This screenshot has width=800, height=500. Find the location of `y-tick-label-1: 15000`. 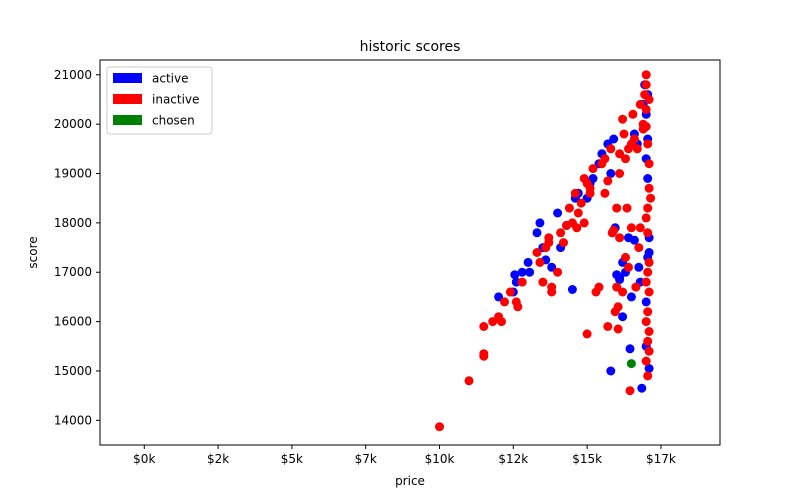

y-tick-label-1: 15000 is located at coordinates (73, 371).